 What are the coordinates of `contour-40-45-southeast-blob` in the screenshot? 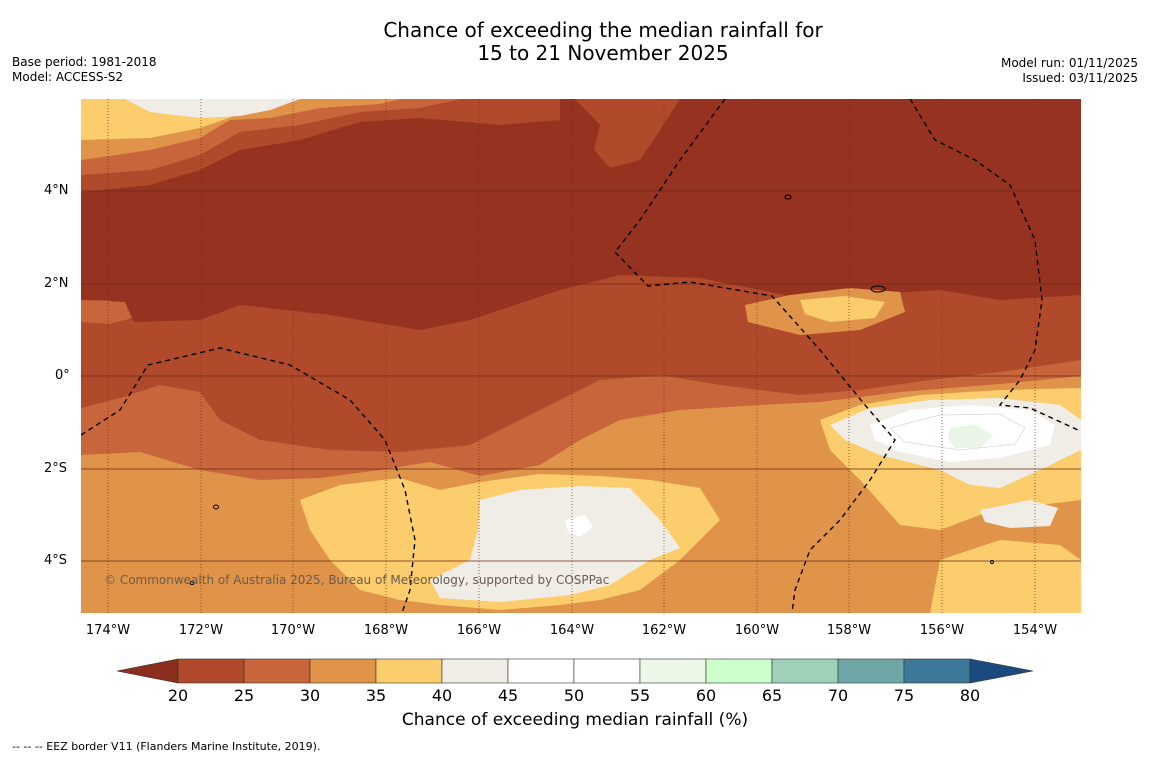 It's located at (1019, 514).